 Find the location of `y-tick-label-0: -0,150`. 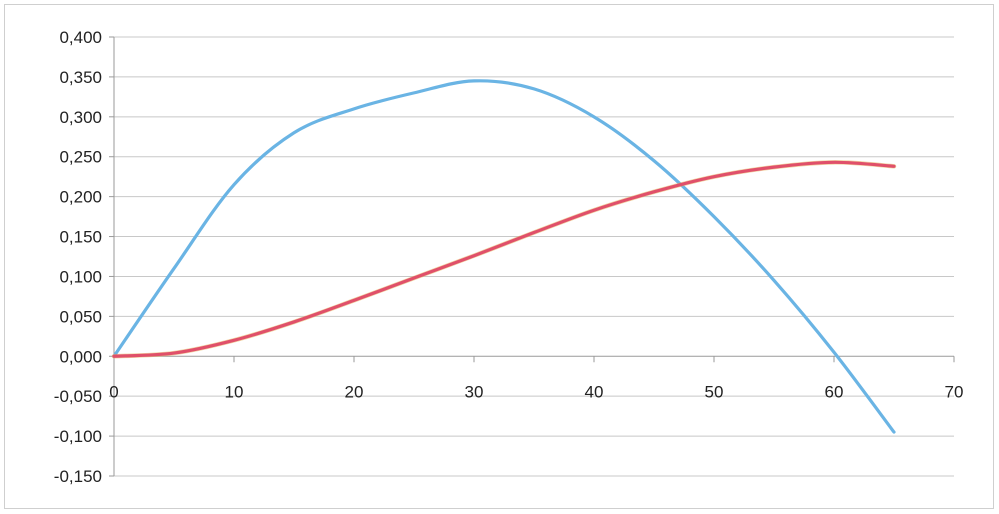

y-tick-label-0: -0,150 is located at coordinates (78, 476).